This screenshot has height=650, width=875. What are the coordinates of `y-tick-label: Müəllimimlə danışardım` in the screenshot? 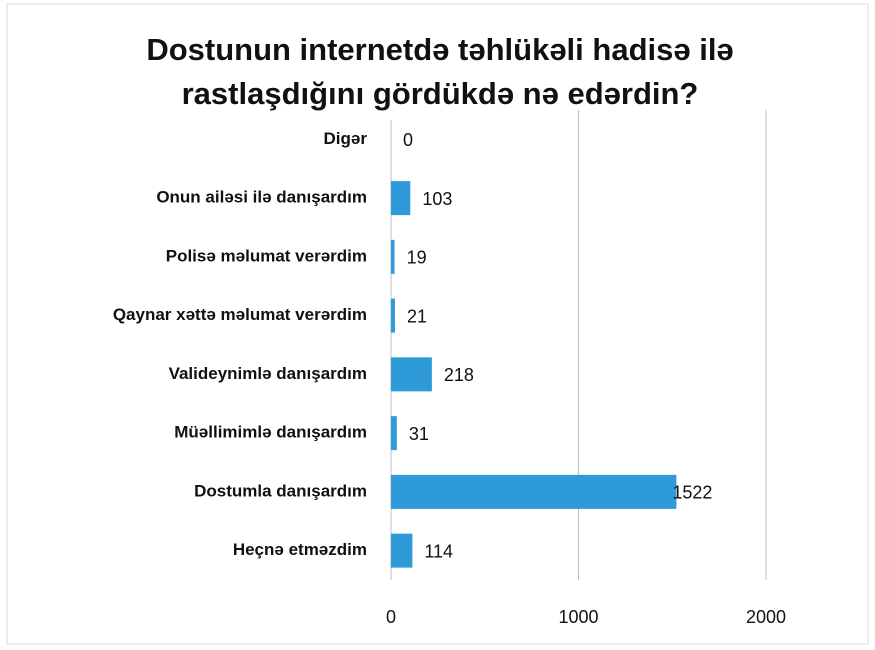 It's located at (270, 432).